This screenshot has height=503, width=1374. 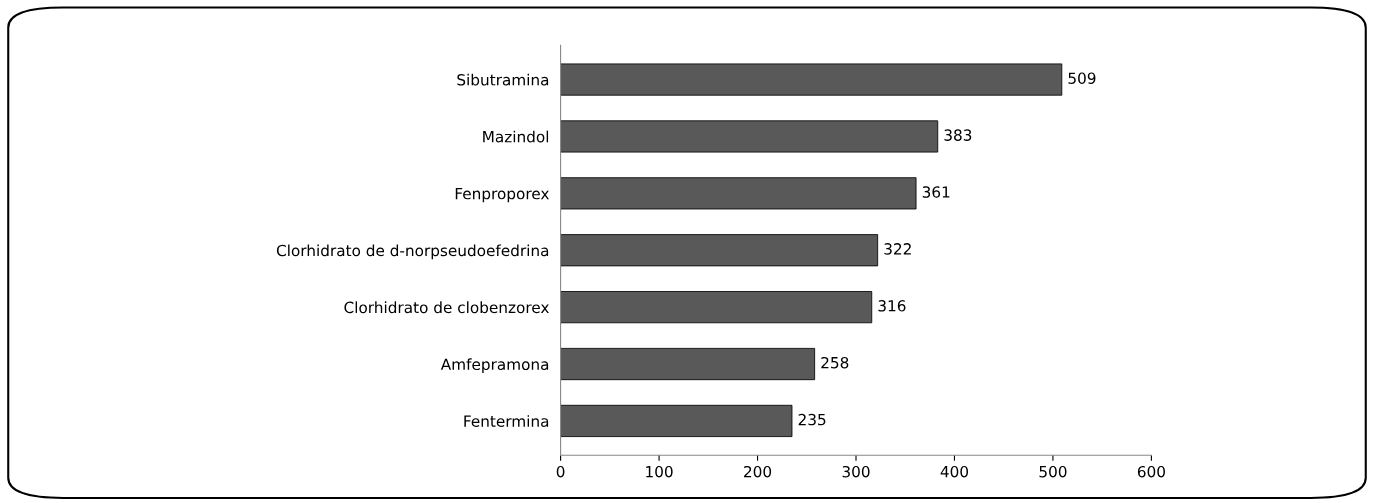 I want to click on x-tick-label: 400, so click(x=954, y=471).